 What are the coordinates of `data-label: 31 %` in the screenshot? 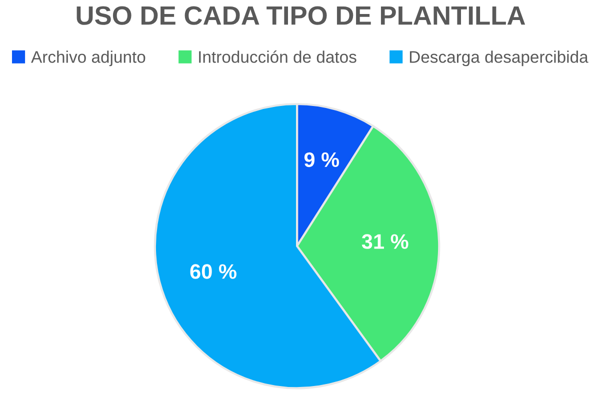 It's located at (385, 241).